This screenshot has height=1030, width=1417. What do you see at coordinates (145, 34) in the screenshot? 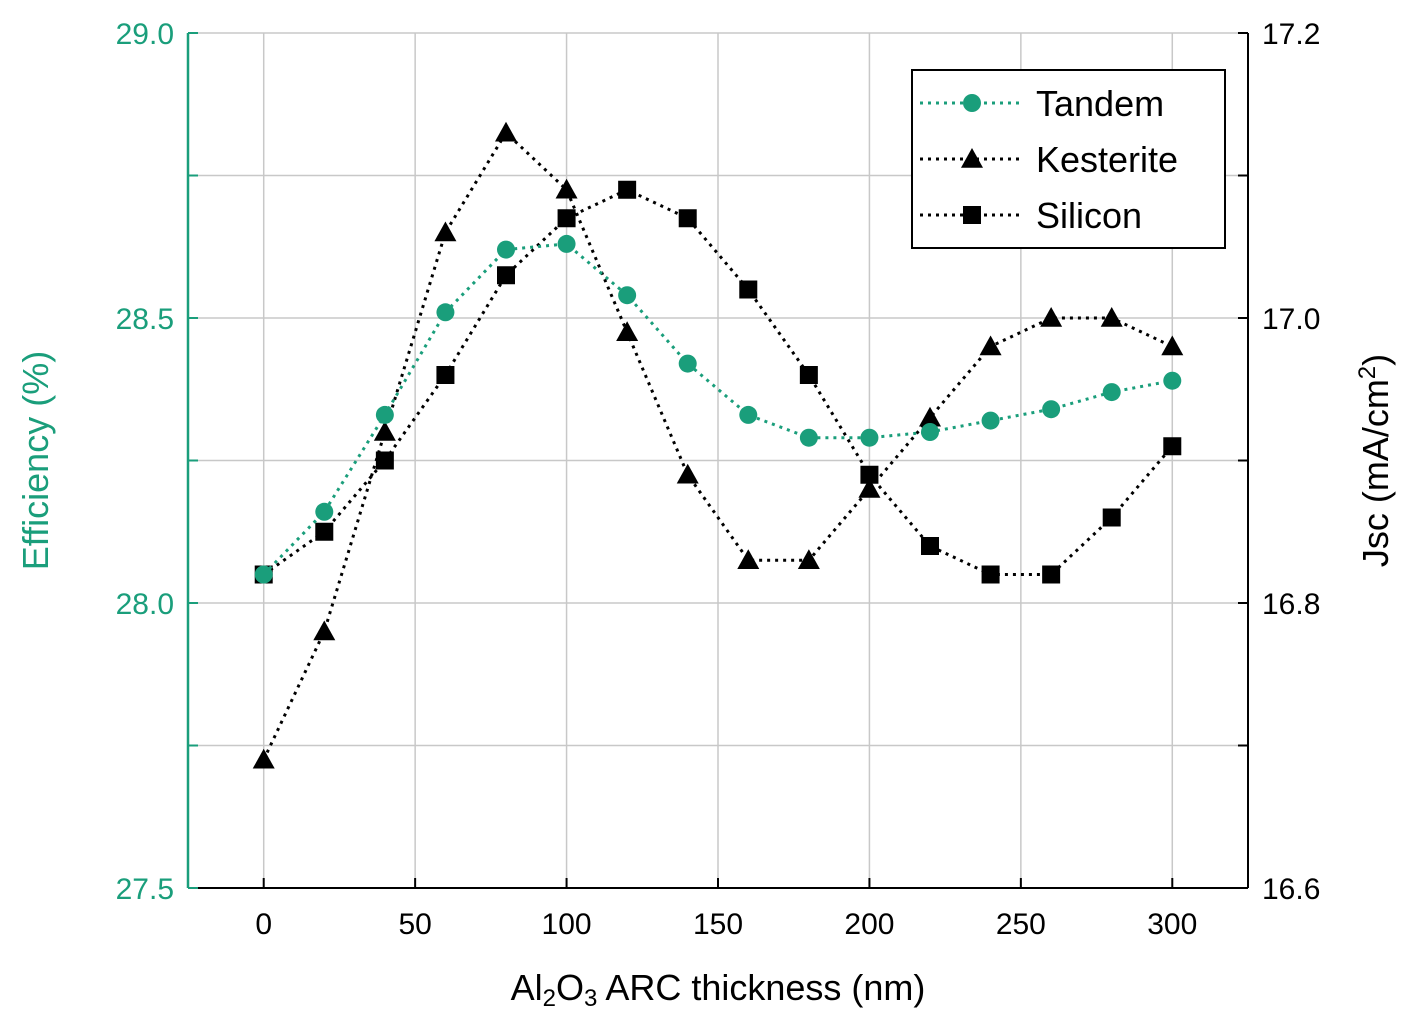
I see `y-left-tick-label: 29.0` at bounding box center [145, 34].